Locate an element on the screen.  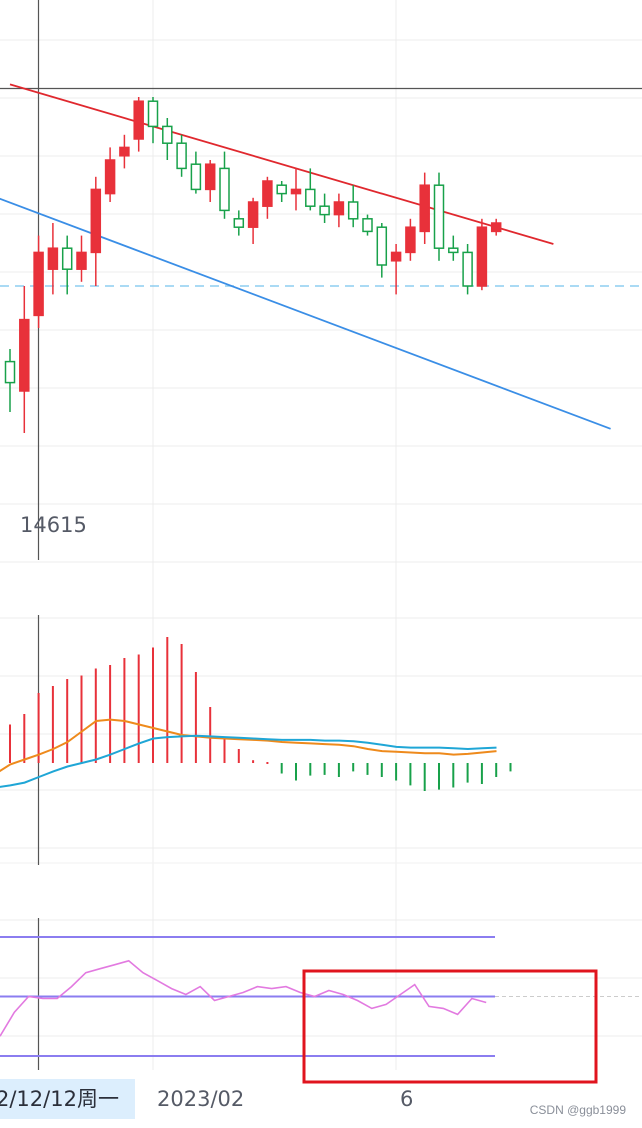
annotation-layer is located at coordinates (450, 1026).